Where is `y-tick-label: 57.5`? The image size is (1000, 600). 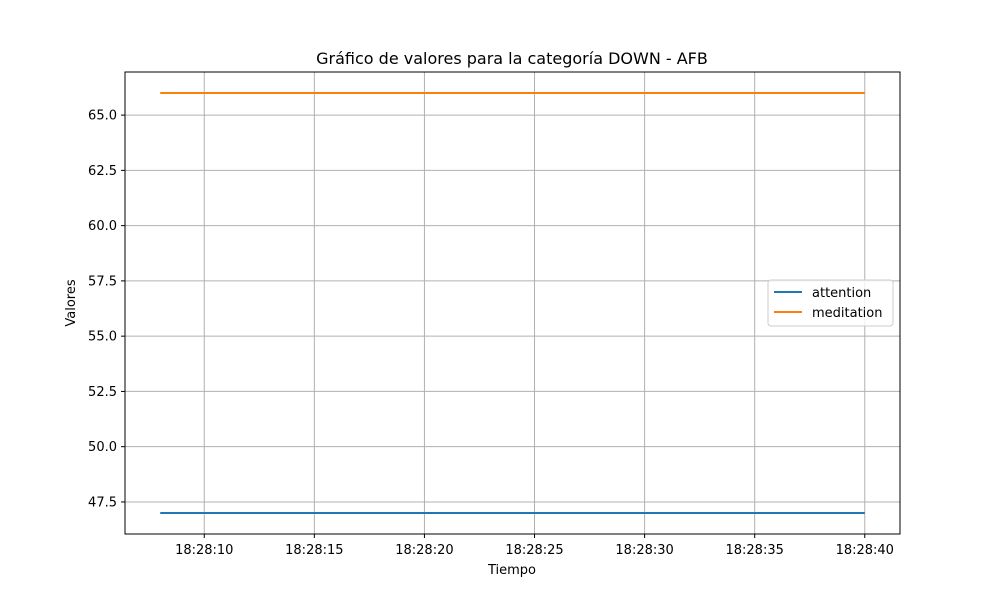 y-tick-label: 57.5 is located at coordinates (102, 281).